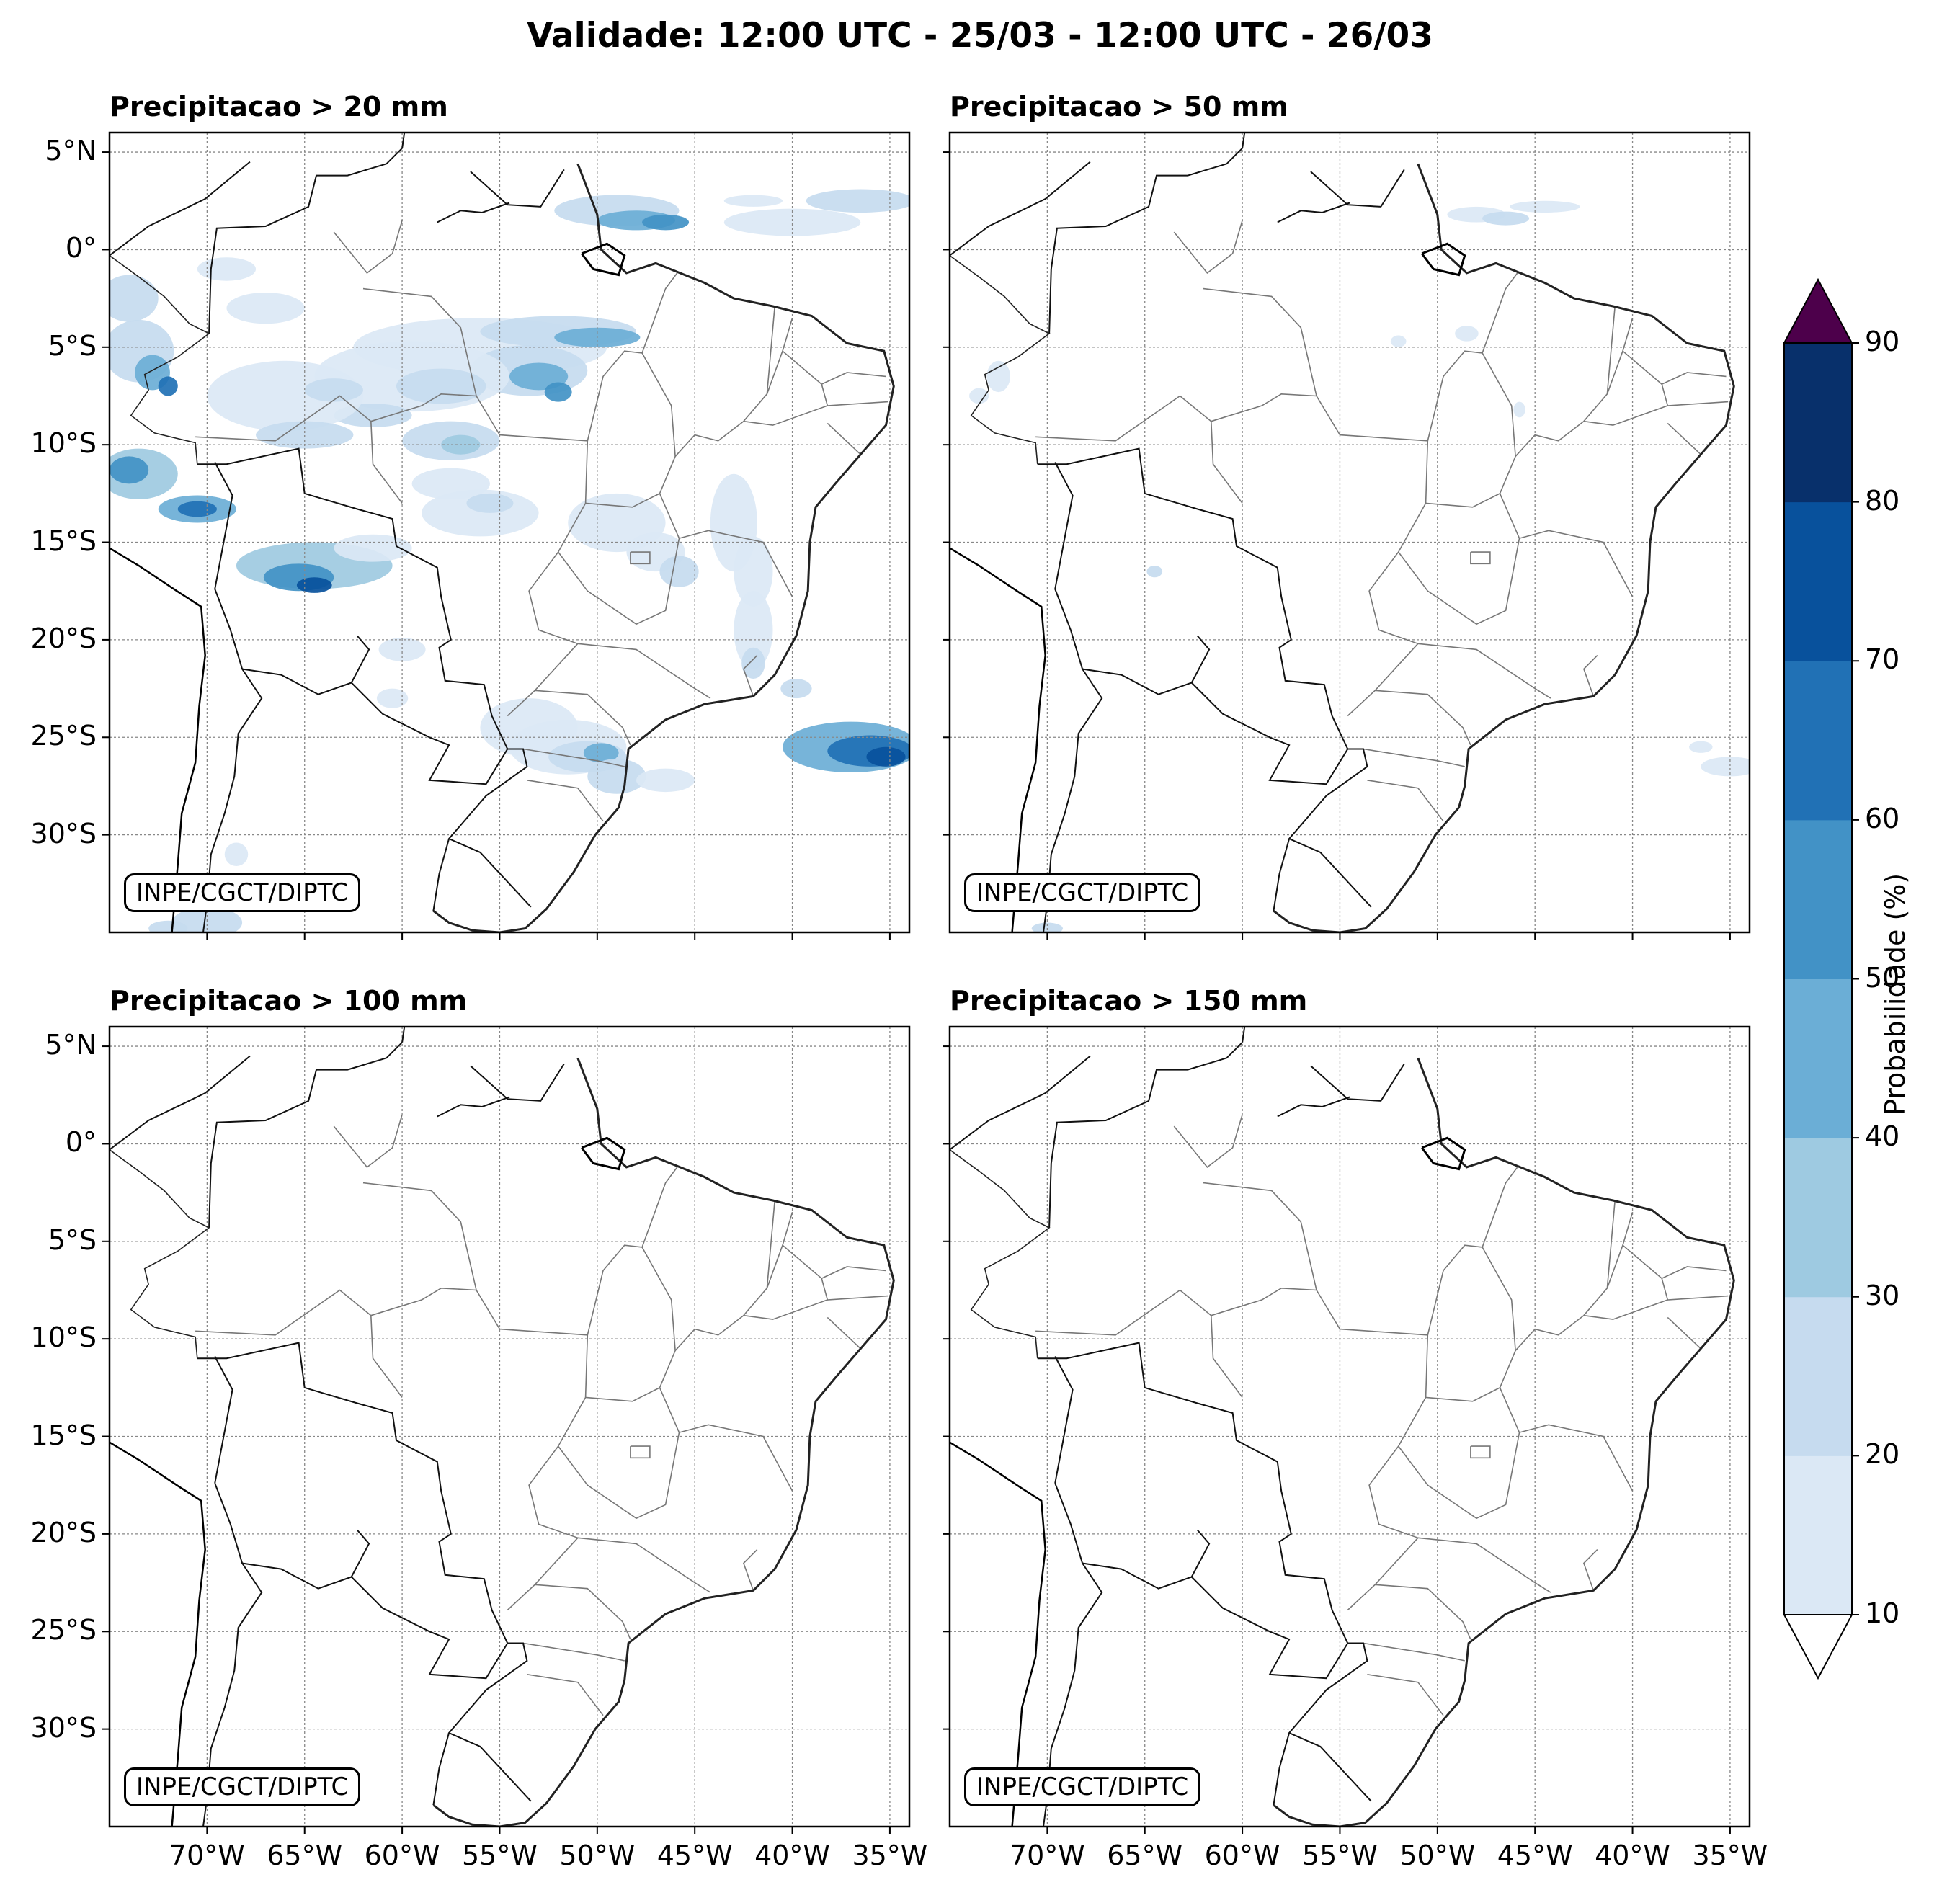  Describe the element at coordinates (1882, 1613) in the screenshot. I see `colorbar-tick-label: 10` at that location.